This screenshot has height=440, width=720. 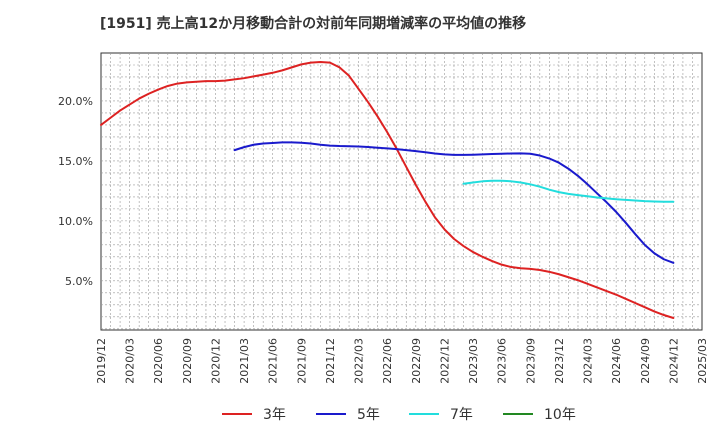 What do you see at coordinates (473, 361) in the screenshot?
I see `x-tick-label: 2023/03` at bounding box center [473, 361].